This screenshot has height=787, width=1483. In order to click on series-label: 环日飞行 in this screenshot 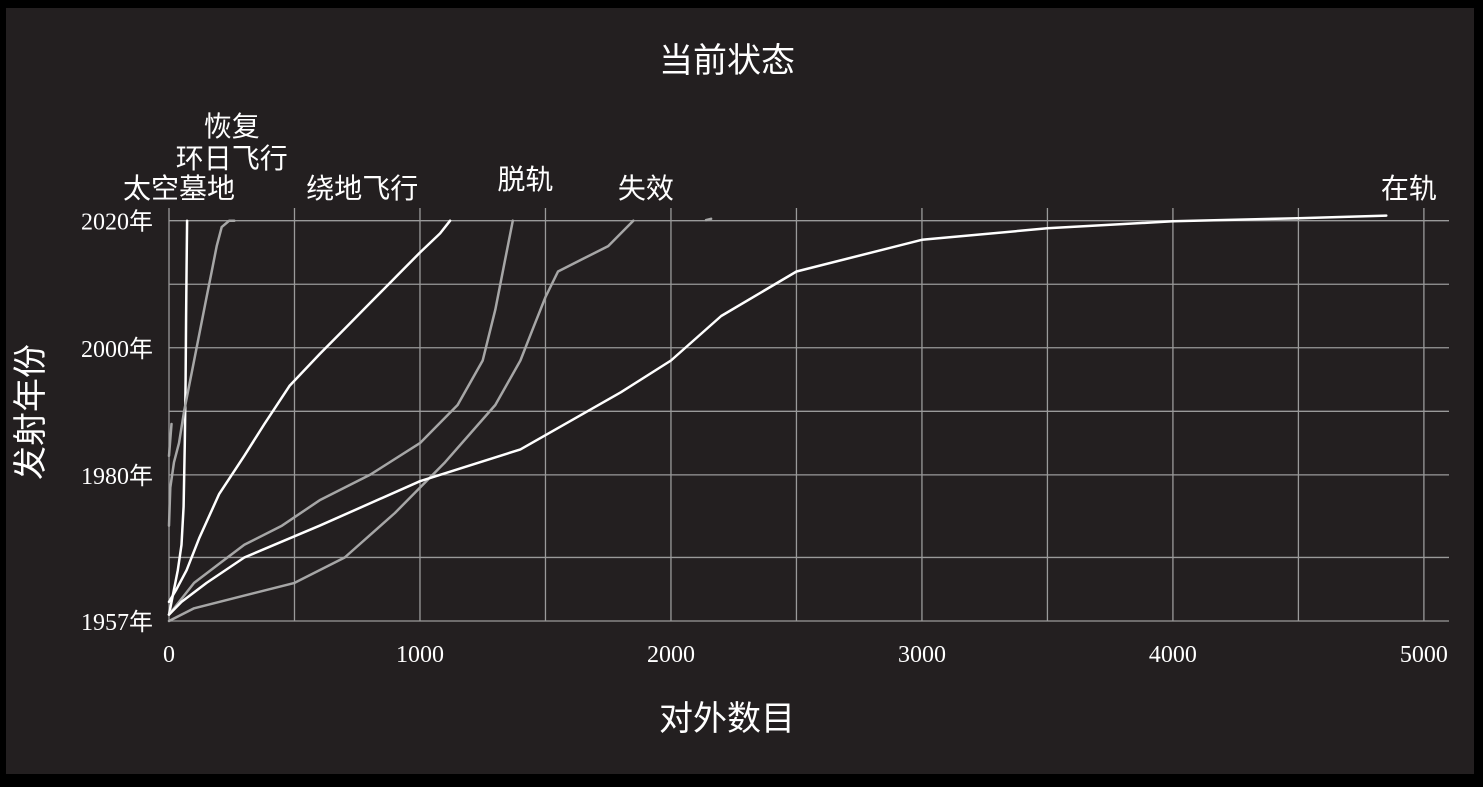, I will do `click(232, 159)`.